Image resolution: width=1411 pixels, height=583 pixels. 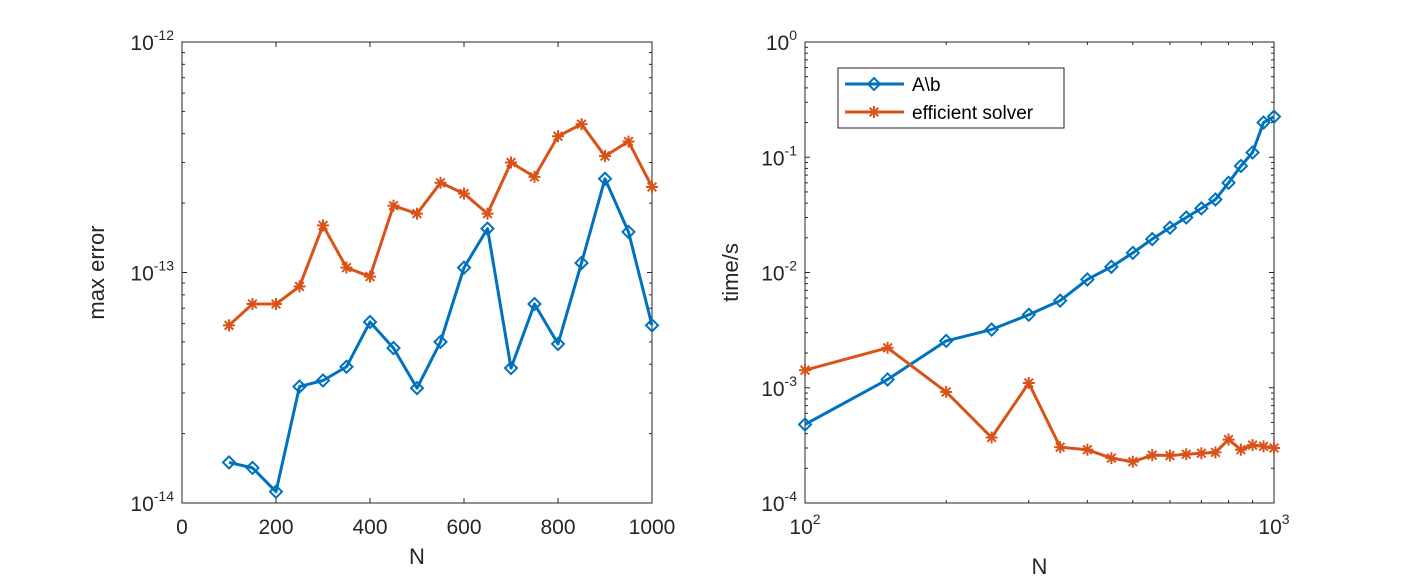 What do you see at coordinates (791, 266) in the screenshot?
I see `tick-exponent: -2` at bounding box center [791, 266].